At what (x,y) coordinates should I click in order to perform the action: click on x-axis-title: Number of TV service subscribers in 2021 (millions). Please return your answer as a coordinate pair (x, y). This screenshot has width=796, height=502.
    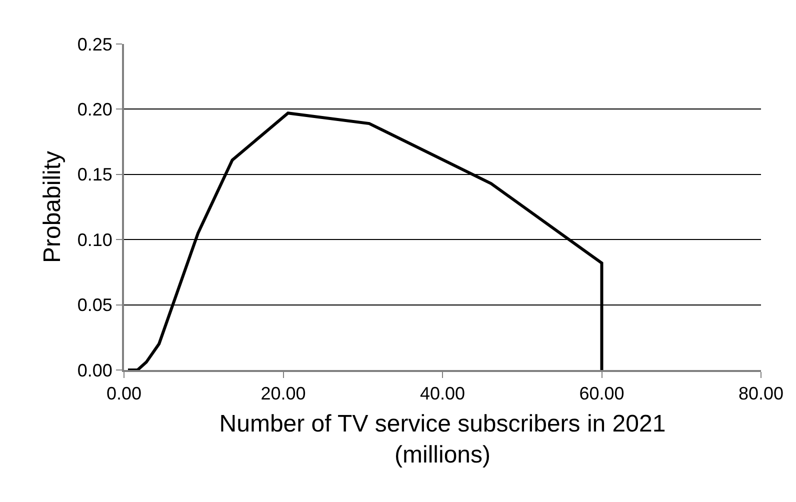
    Looking at the image, I should click on (442, 439).